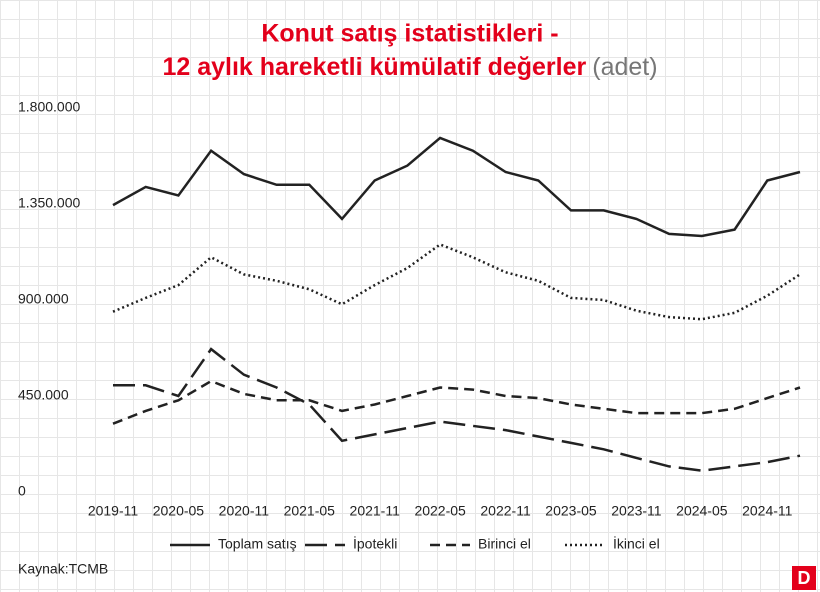 This screenshot has height=592, width=820. Describe the element at coordinates (310, 511) in the screenshot. I see `x-tick-label: 2021-05` at that location.